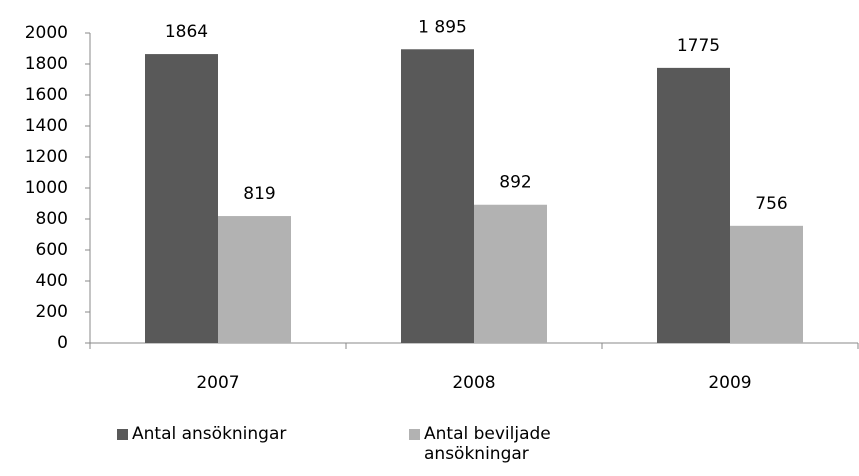 The image size is (859, 476). I want to click on x-tick-label: 2007, so click(217, 383).